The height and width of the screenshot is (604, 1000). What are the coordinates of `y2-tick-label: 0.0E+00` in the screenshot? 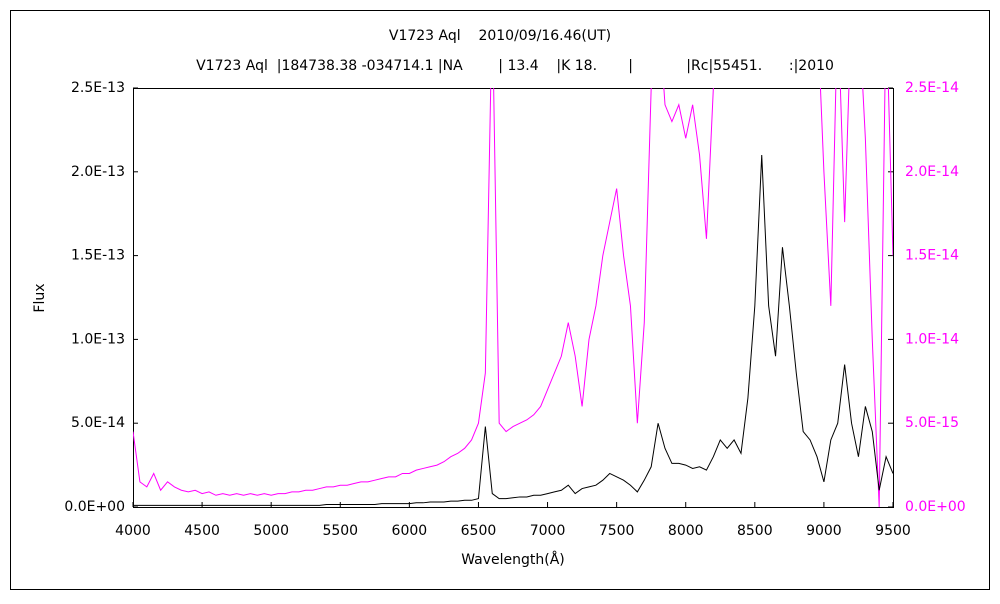 It's located at (935, 507).